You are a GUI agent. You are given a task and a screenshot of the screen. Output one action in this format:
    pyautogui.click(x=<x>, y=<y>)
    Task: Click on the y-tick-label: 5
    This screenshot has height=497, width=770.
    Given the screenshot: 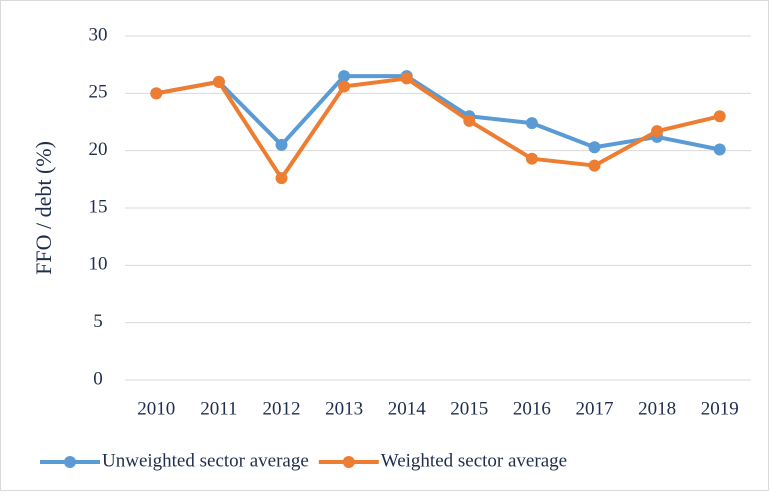 What is the action you would take?
    pyautogui.click(x=98, y=321)
    